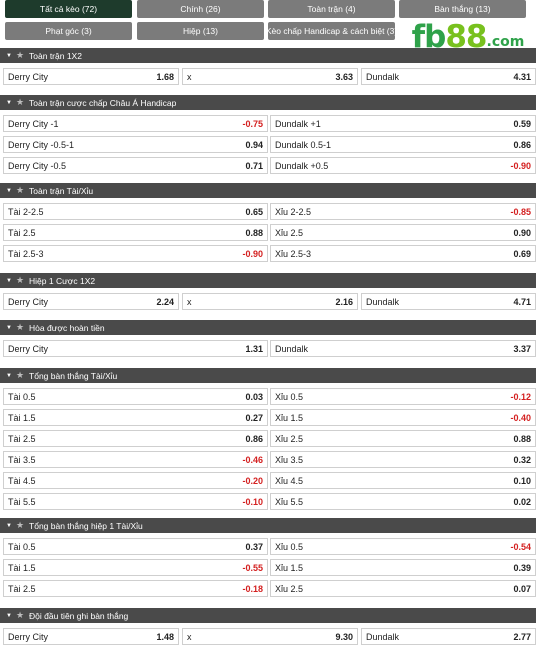 This screenshot has height=655, width=536. Describe the element at coordinates (91, 76) in the screenshot. I see `odds-cell: Derry City 1.68` at that location.